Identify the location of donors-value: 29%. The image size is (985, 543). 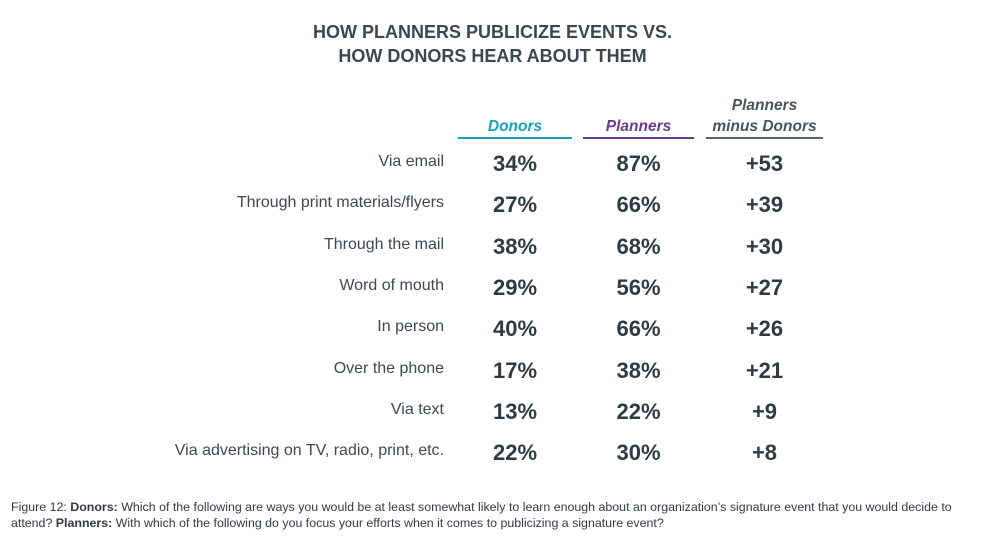
(515, 287).